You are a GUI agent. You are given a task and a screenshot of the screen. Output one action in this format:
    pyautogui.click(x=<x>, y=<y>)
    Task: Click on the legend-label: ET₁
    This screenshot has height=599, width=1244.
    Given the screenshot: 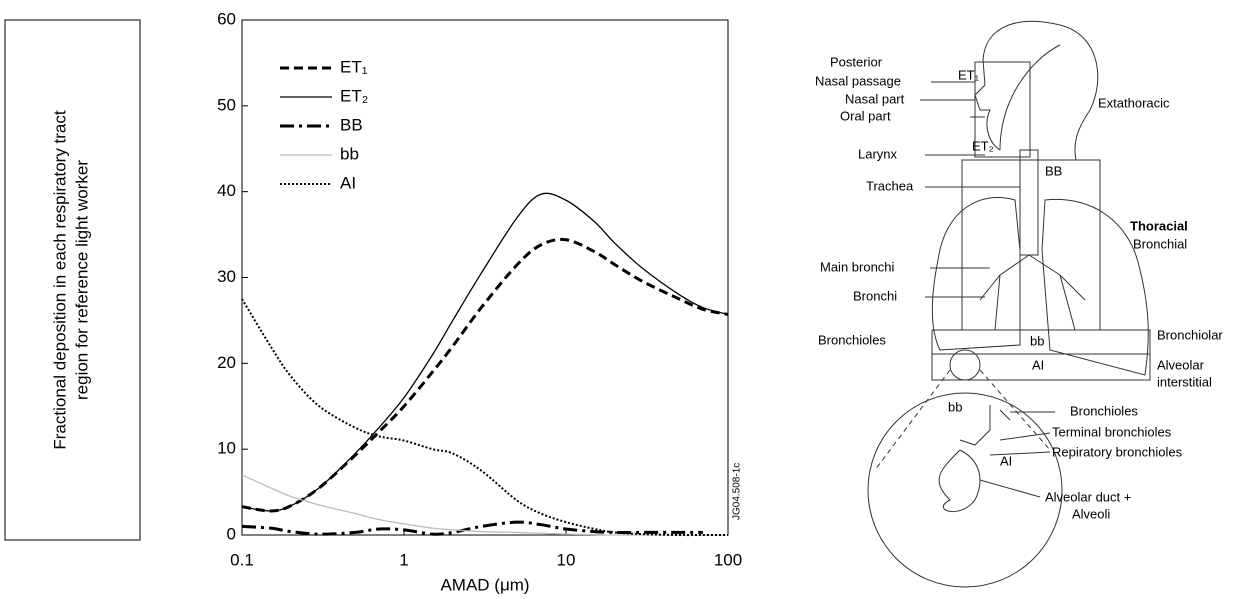 What is the action you would take?
    pyautogui.click(x=354, y=66)
    